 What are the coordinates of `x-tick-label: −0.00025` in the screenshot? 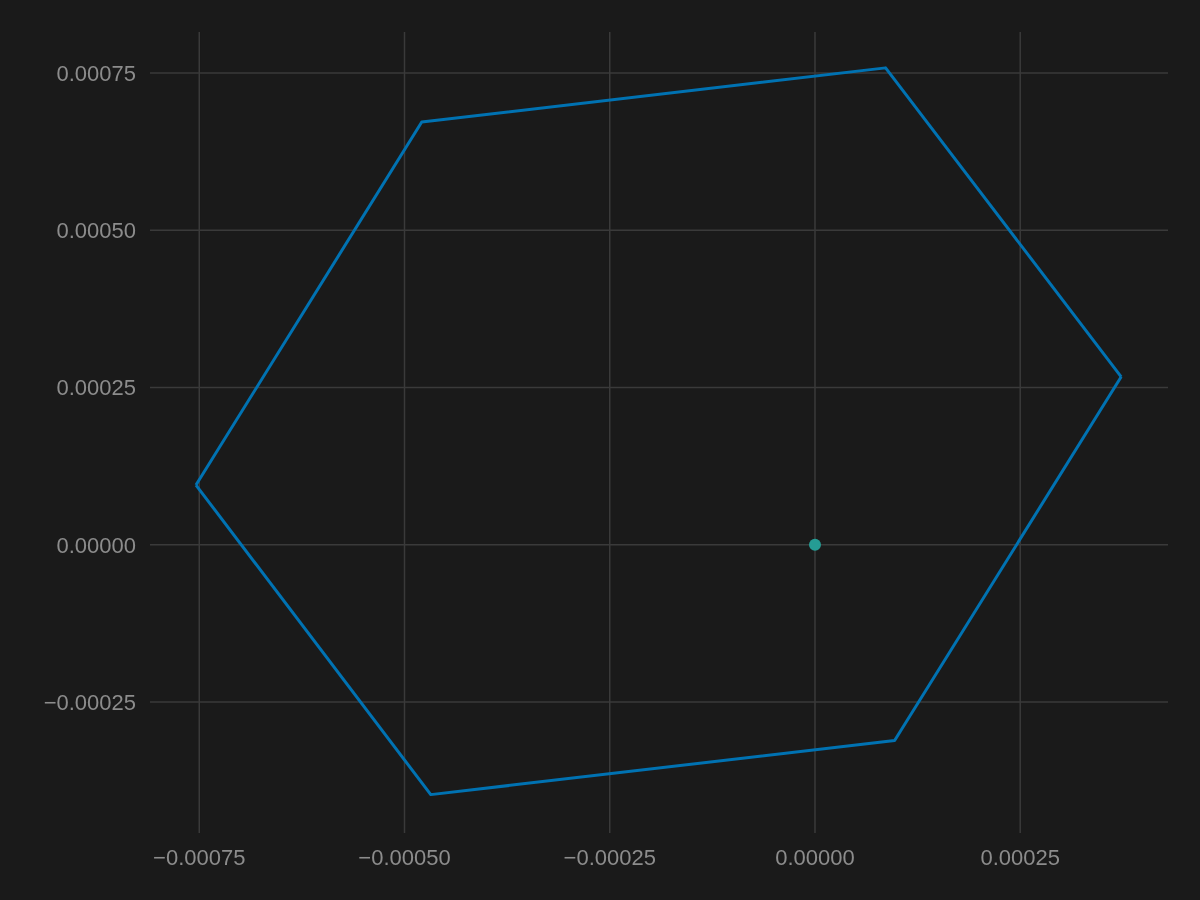 It's located at (609, 857).